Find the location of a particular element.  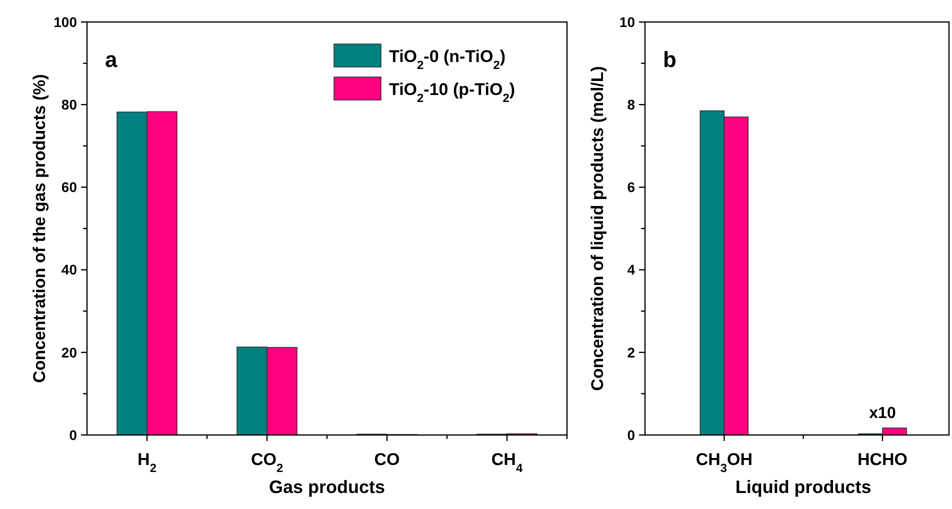

y-tick-label: 2 is located at coordinates (631, 352).